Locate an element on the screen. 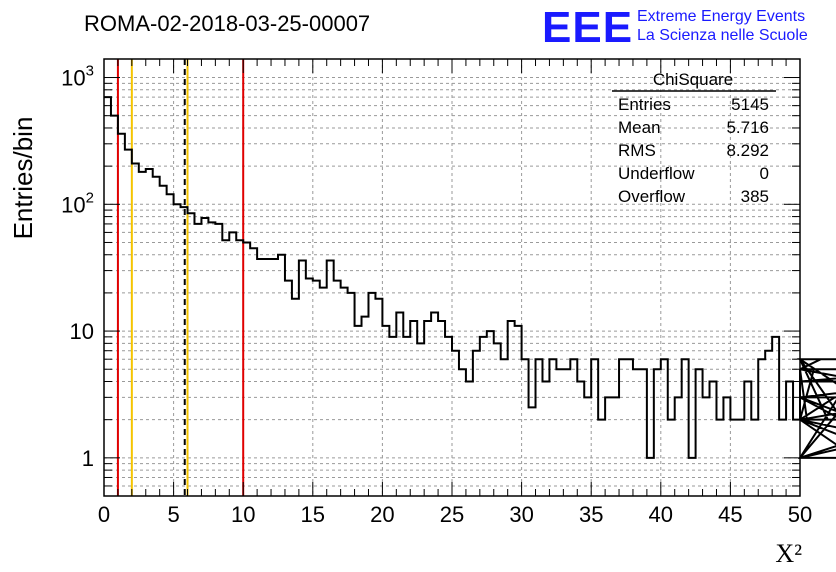 Image resolution: width=836 pixels, height=572 pixels. eee-logo-text: EEE is located at coordinates (587, 27).